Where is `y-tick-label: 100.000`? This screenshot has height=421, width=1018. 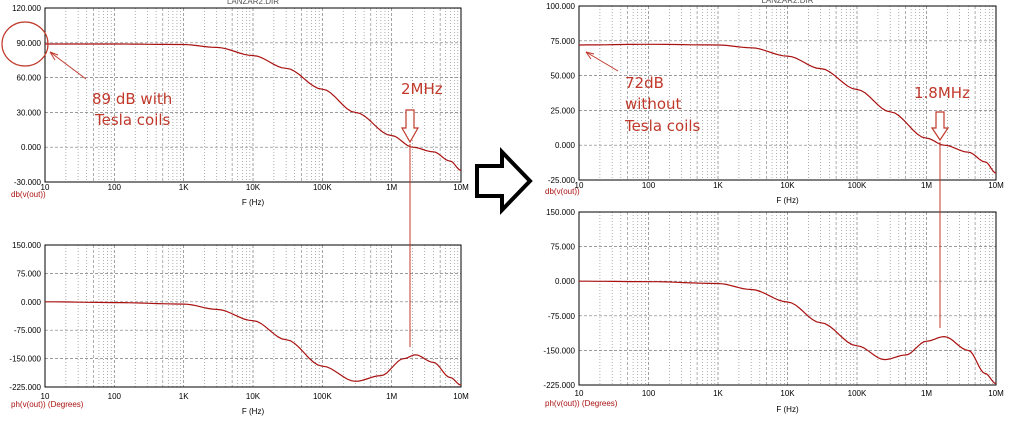
y-tick-label: 100.000 is located at coordinates (560, 6).